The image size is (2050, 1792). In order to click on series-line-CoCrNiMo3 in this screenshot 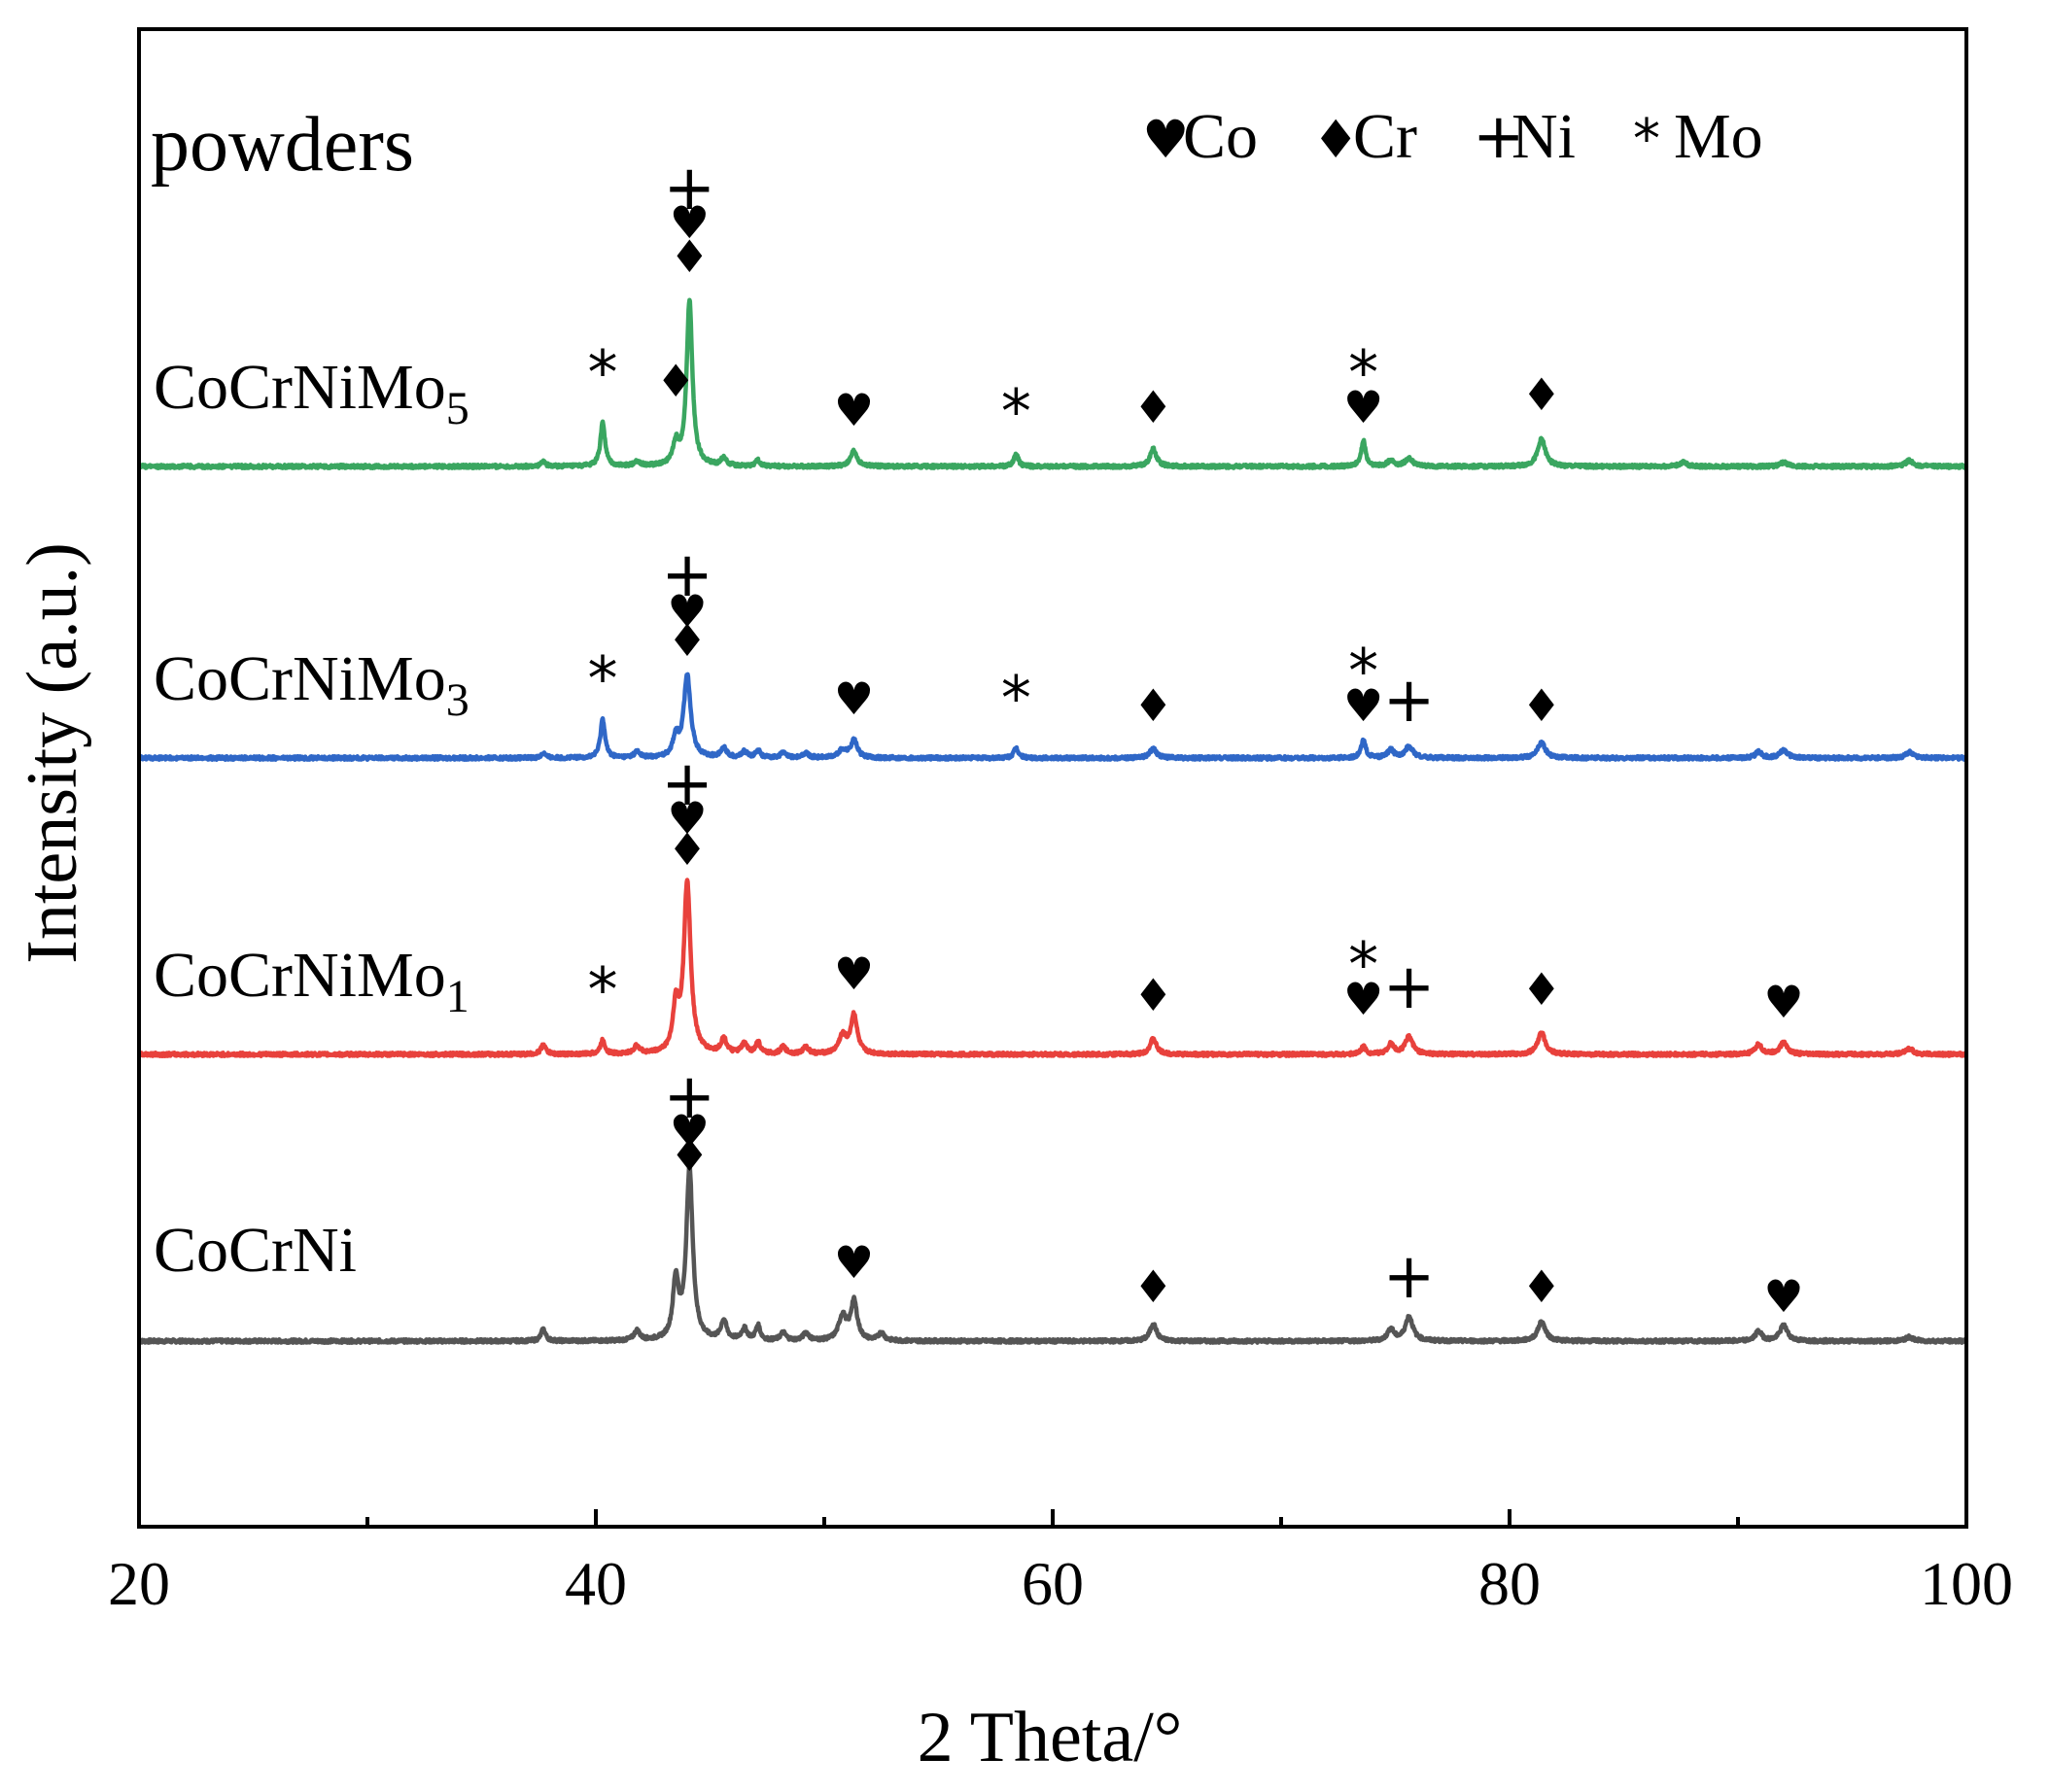, I will do `click(1052, 717)`.